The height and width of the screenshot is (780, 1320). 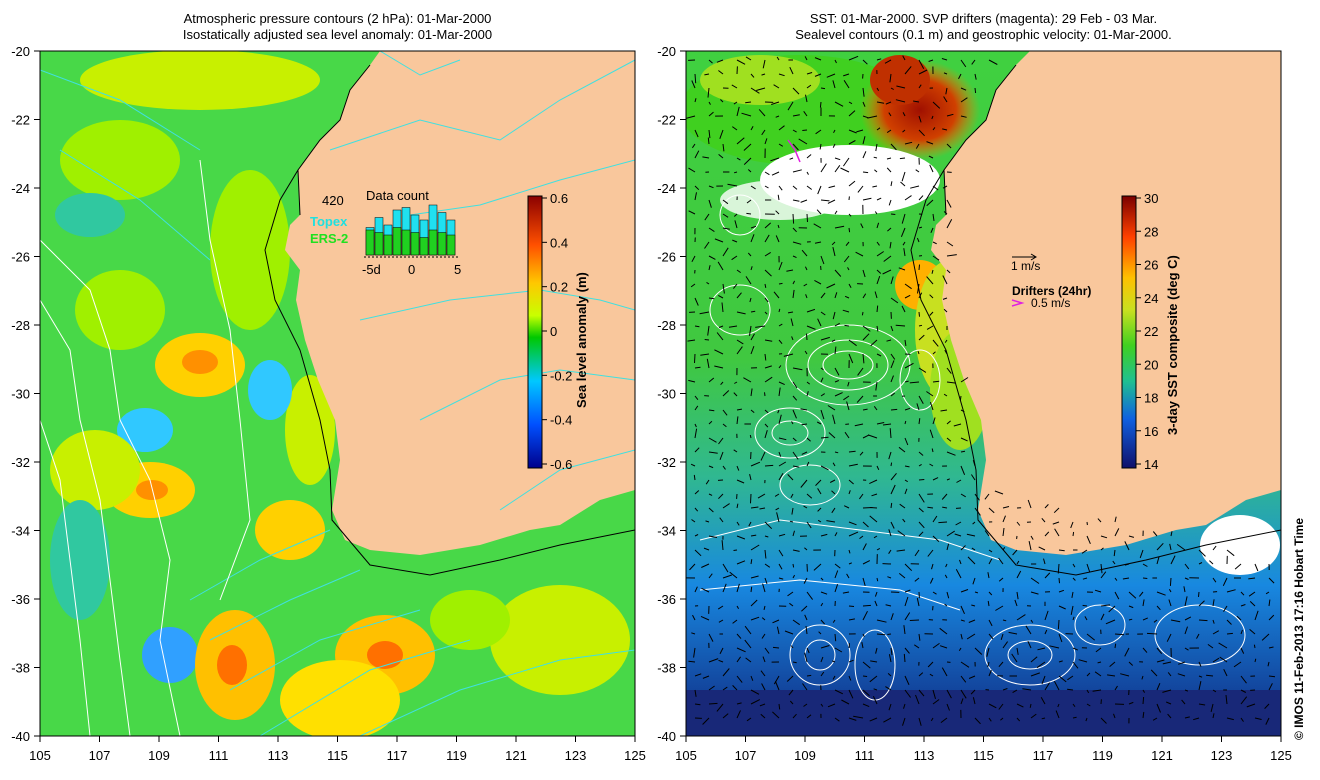 What do you see at coordinates (100, 755) in the screenshot?
I see `left-lon-tick-label: 107` at bounding box center [100, 755].